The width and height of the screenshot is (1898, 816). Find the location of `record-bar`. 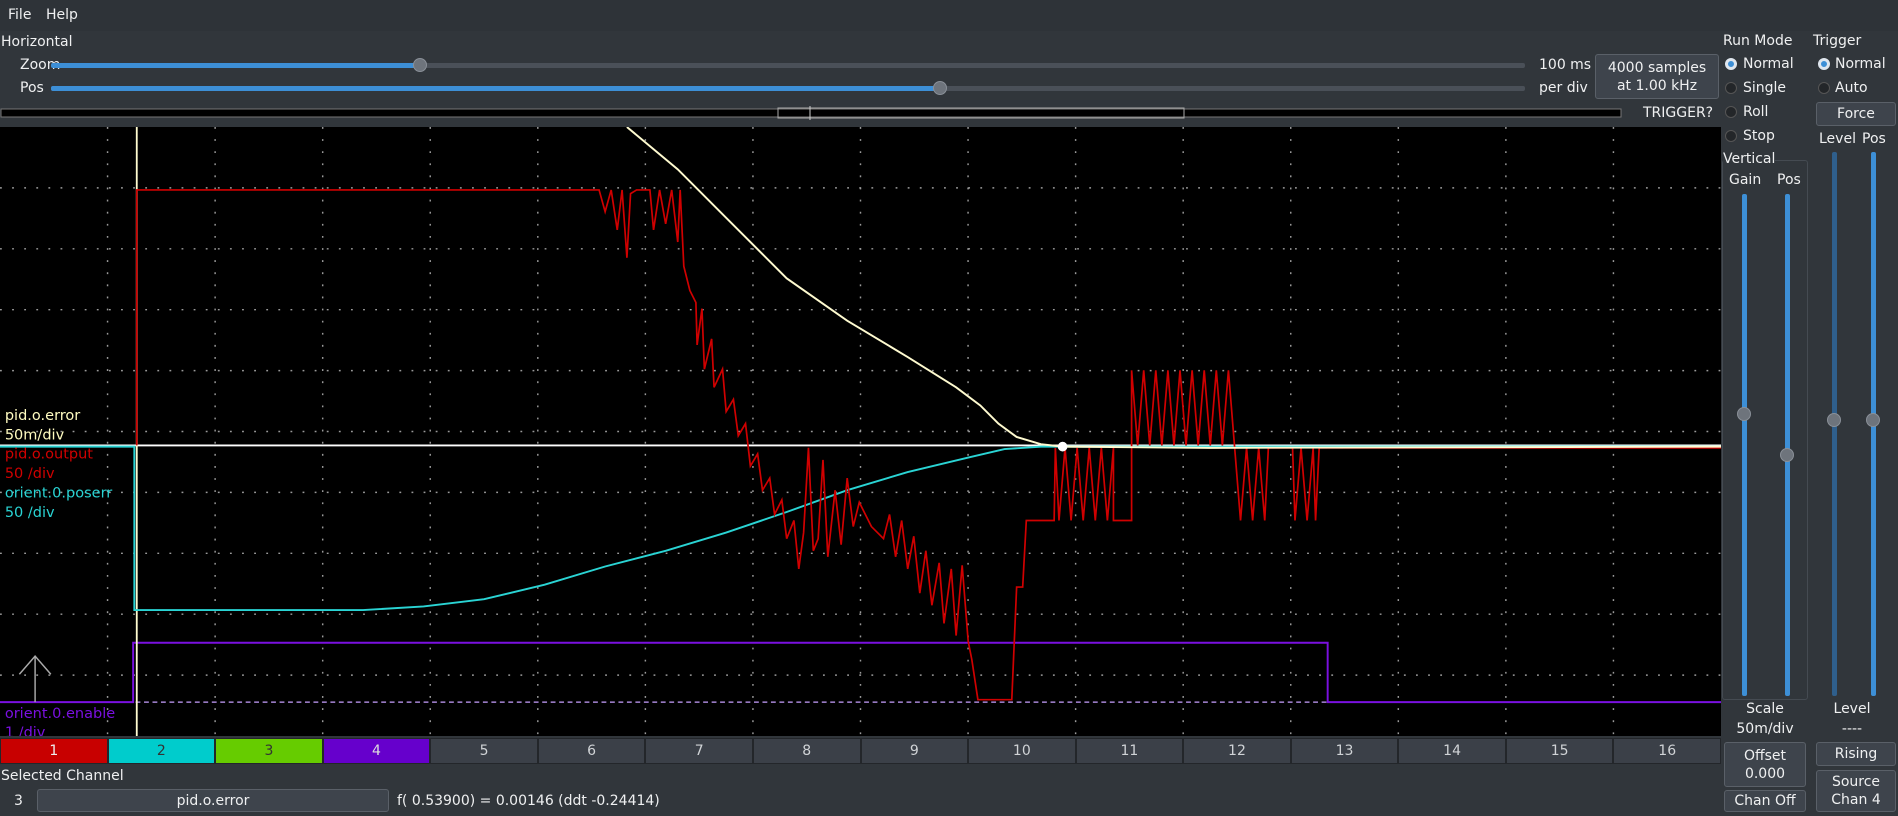

record-bar is located at coordinates (811, 113).